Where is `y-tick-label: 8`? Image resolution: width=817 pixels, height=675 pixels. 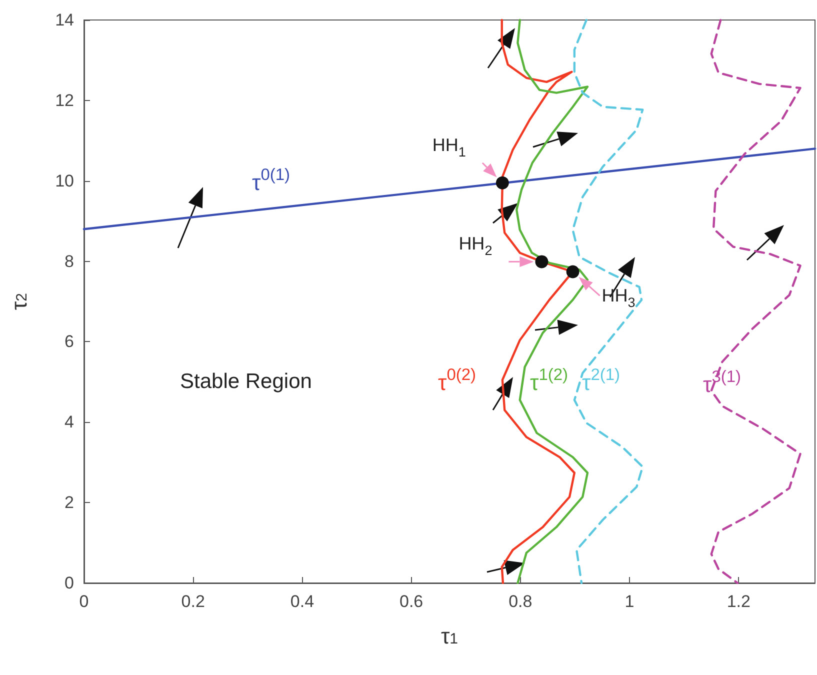
y-tick-label: 8 is located at coordinates (69, 261).